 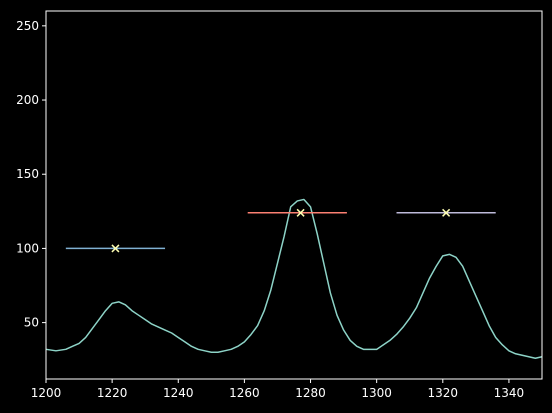 What do you see at coordinates (27, 26) in the screenshot?
I see `y-tick-label: 250` at bounding box center [27, 26].